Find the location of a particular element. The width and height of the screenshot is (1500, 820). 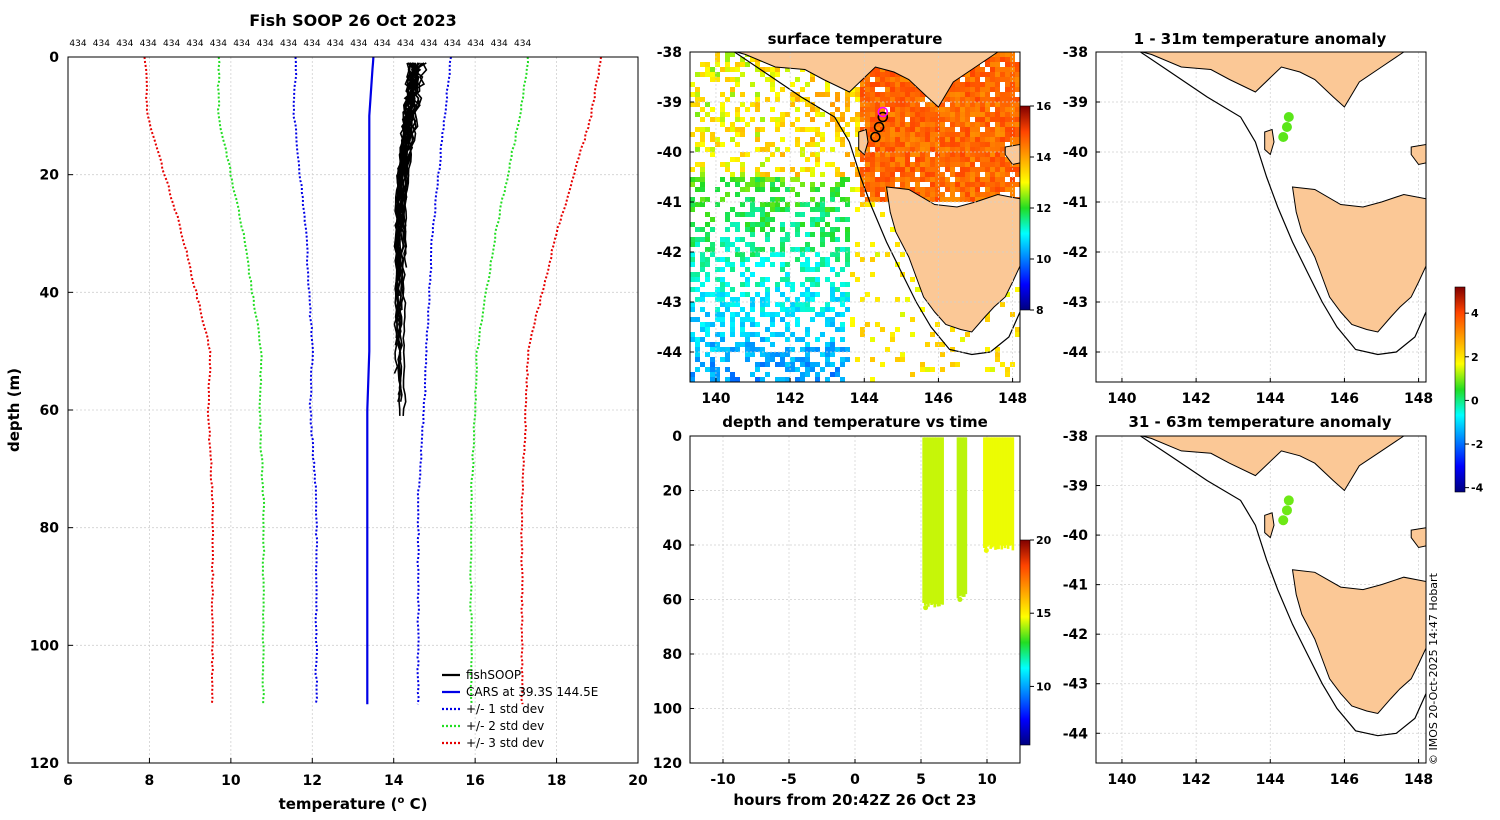

king-island-land is located at coordinates (863, 142).